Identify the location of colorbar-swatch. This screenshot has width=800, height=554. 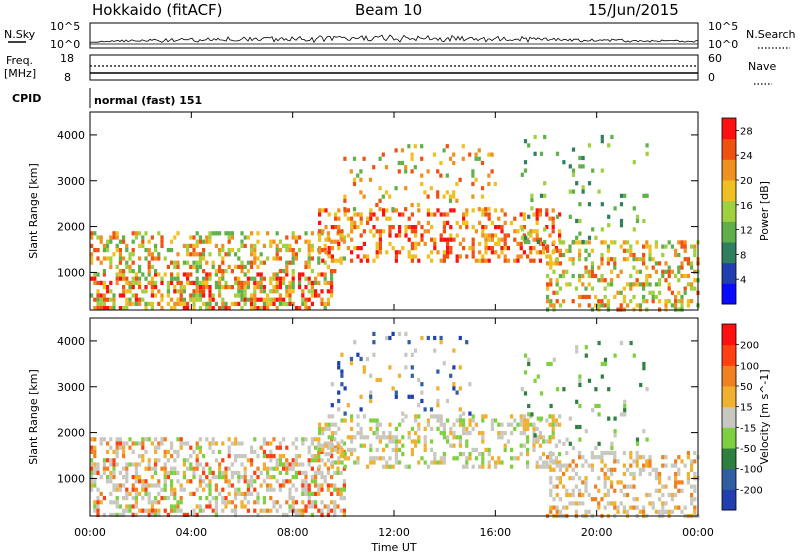
(729, 211).